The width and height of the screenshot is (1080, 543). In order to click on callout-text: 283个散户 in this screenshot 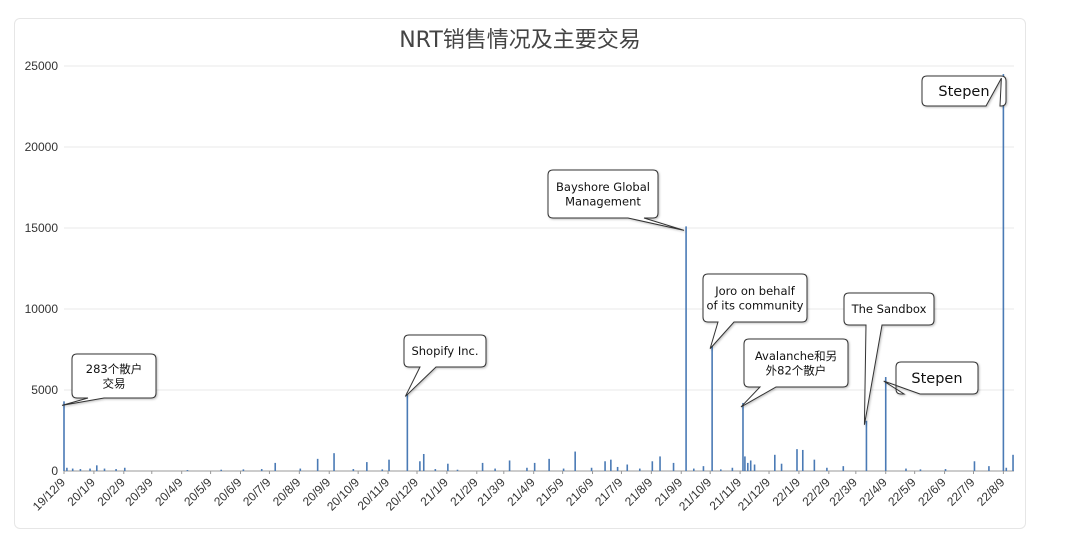, I will do `click(114, 369)`.